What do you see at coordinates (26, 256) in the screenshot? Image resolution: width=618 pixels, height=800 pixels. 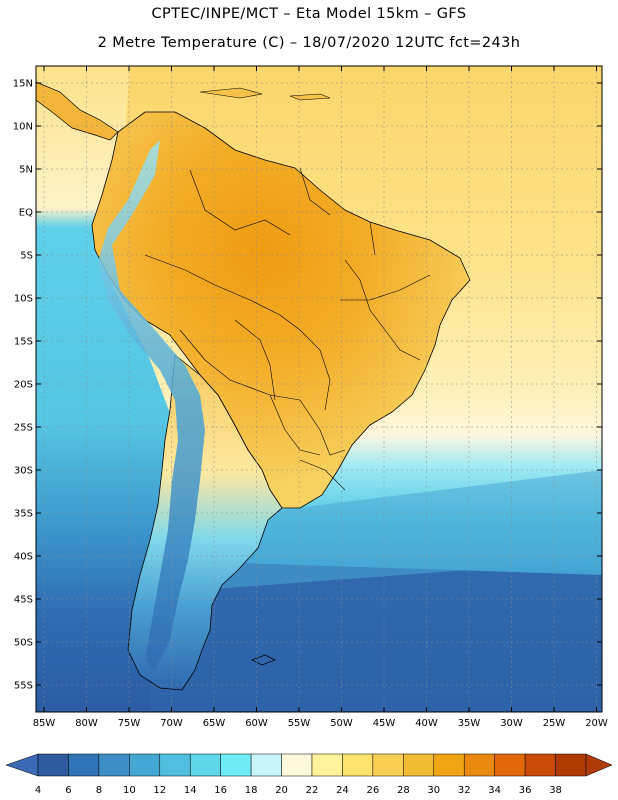 I see `lat-tick-label: 5S` at bounding box center [26, 256].